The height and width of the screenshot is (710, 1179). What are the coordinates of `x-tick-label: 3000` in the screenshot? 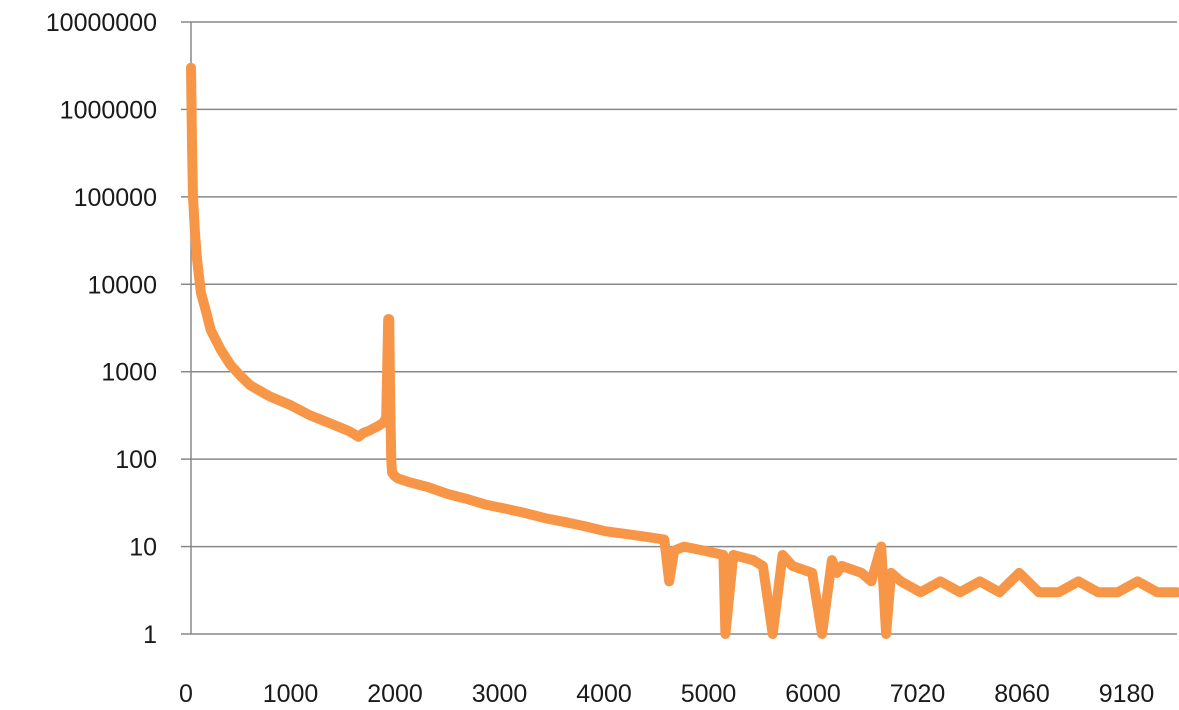 It's located at (500, 694).